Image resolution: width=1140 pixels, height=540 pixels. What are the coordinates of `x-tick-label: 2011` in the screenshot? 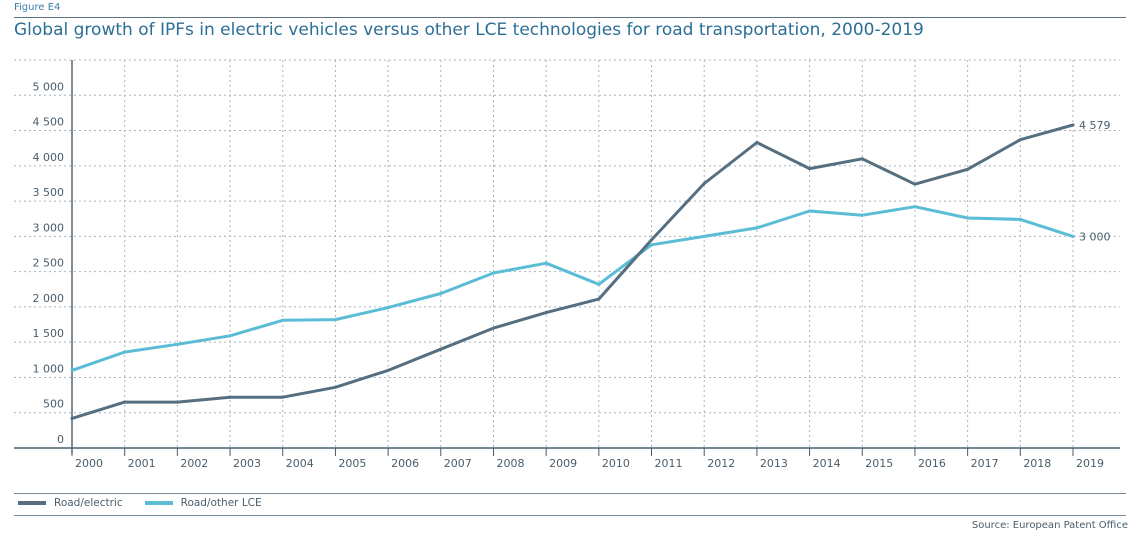 It's located at (669, 463).